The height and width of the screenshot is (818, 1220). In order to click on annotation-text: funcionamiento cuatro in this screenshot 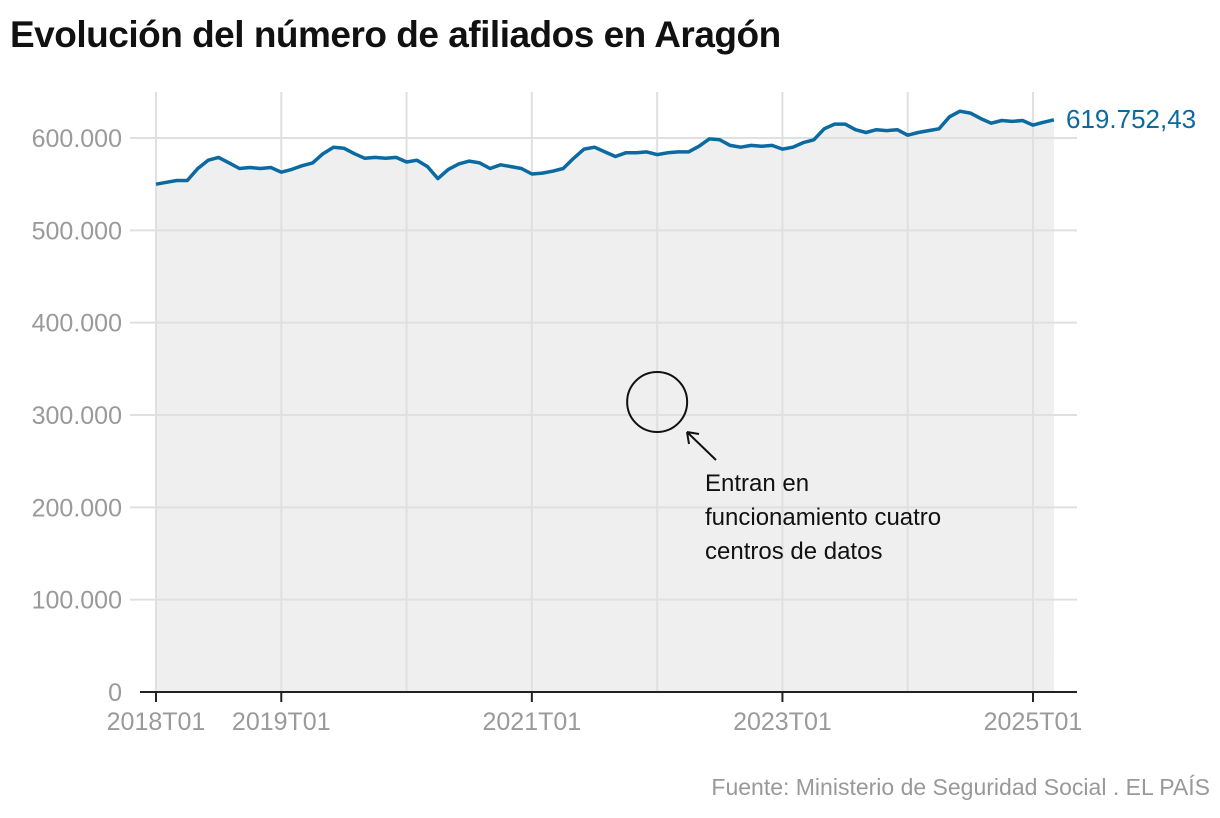, I will do `click(823, 517)`.